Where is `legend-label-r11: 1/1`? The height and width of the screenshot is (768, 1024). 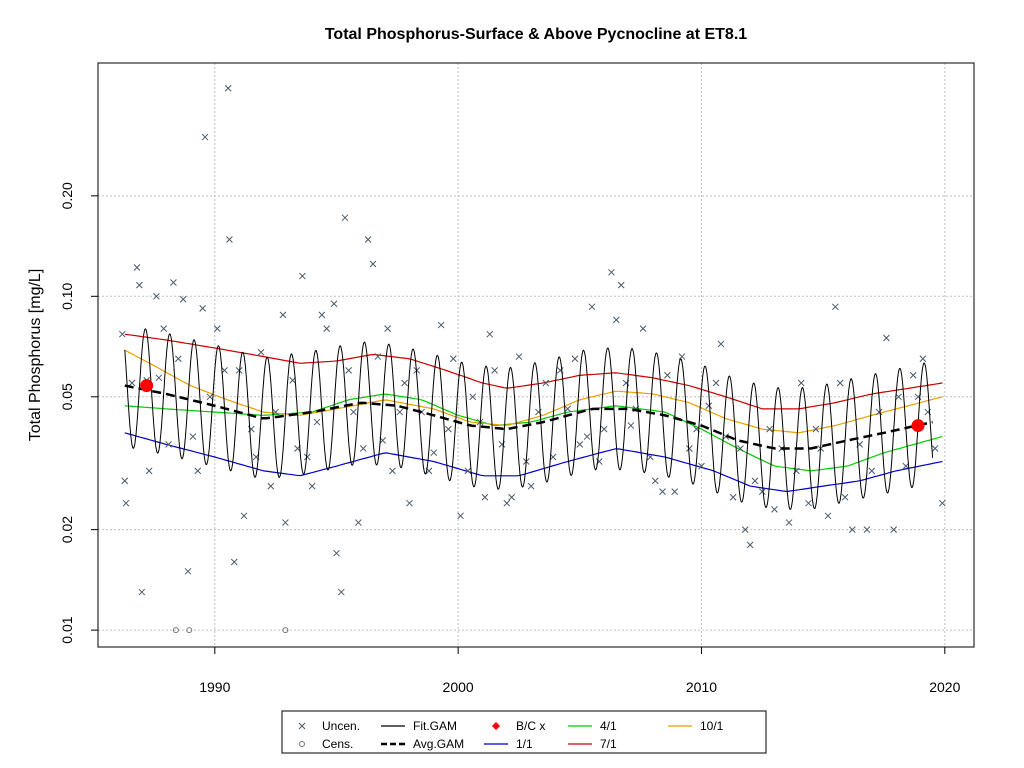 legend-label-r11: 1/1 is located at coordinates (524, 744).